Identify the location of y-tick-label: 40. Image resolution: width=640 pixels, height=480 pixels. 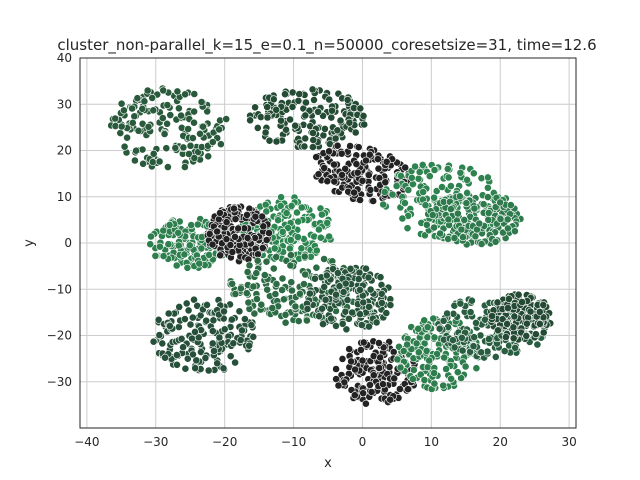
(64, 58).